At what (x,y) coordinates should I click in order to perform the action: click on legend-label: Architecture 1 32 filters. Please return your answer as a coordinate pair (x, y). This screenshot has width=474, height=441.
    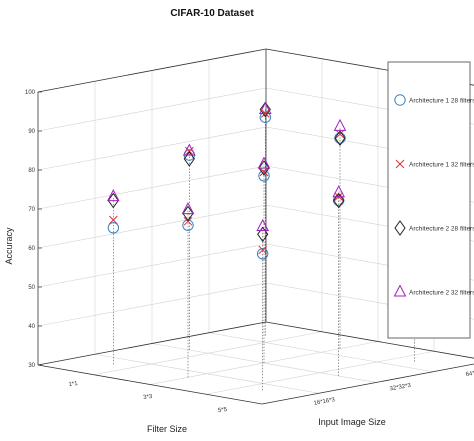
    Looking at the image, I should click on (441, 165).